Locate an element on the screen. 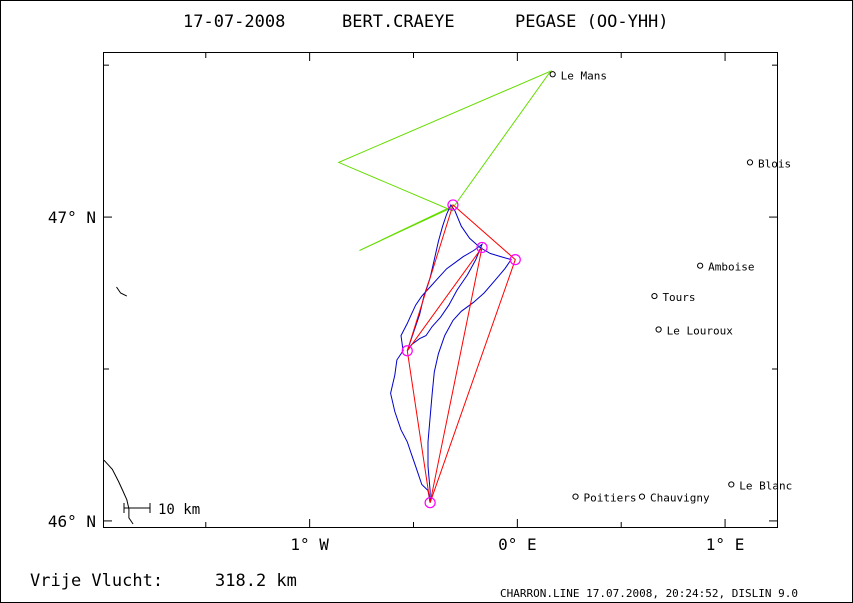 The width and height of the screenshot is (853, 603). scored-route-line is located at coordinates (461, 353).